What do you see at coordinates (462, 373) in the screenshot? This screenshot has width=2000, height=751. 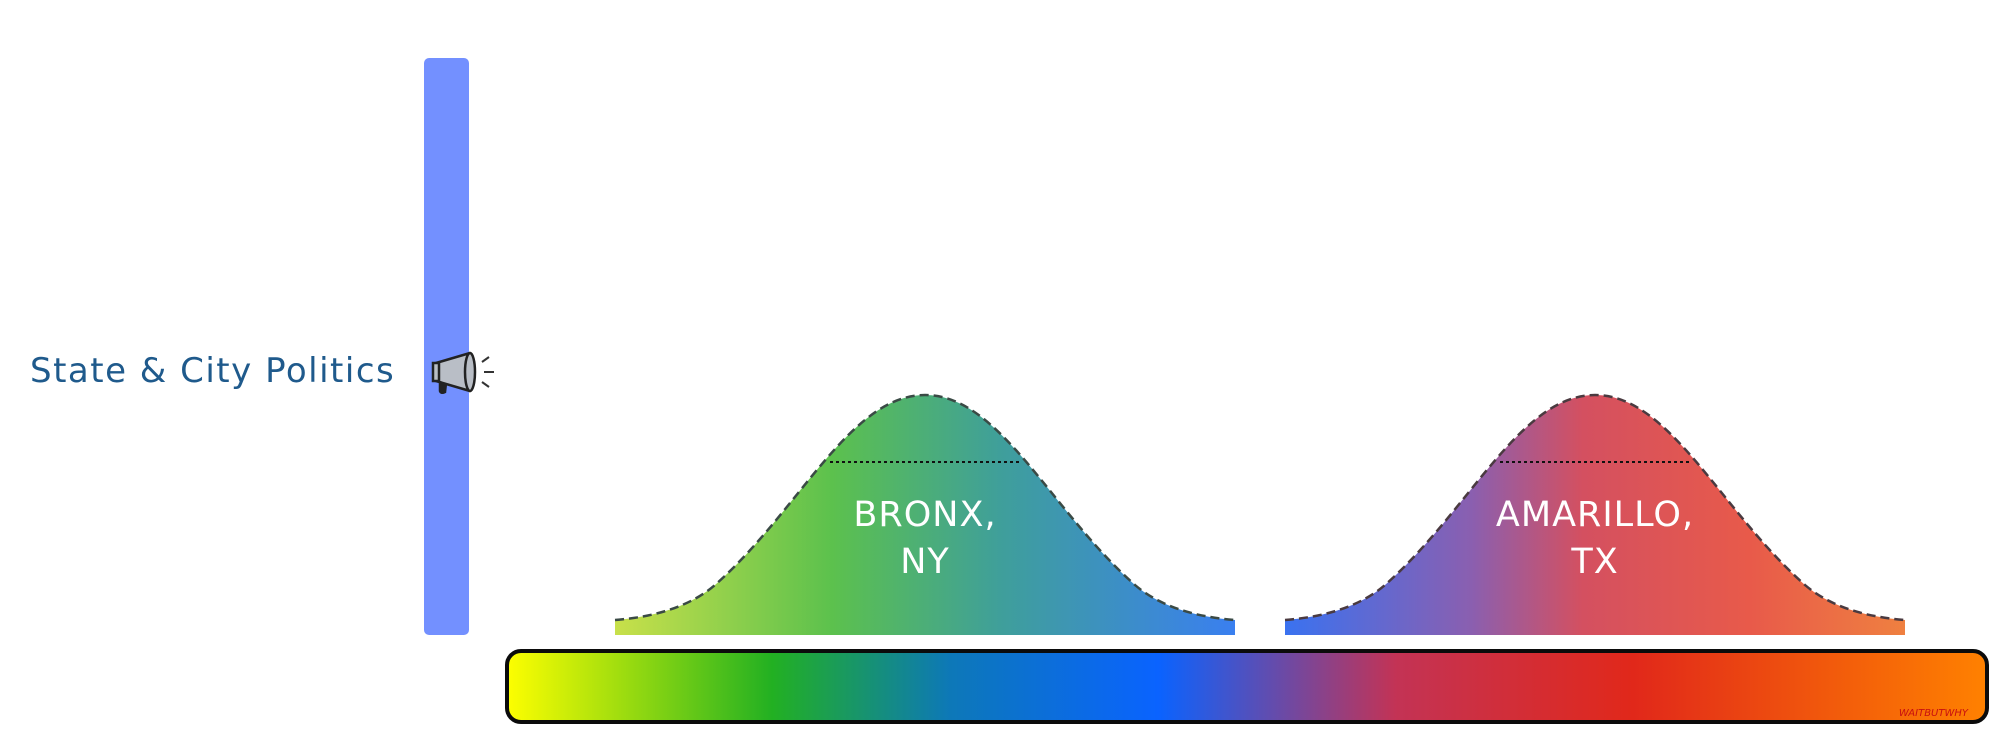 I see `megaphone-icon` at bounding box center [462, 373].